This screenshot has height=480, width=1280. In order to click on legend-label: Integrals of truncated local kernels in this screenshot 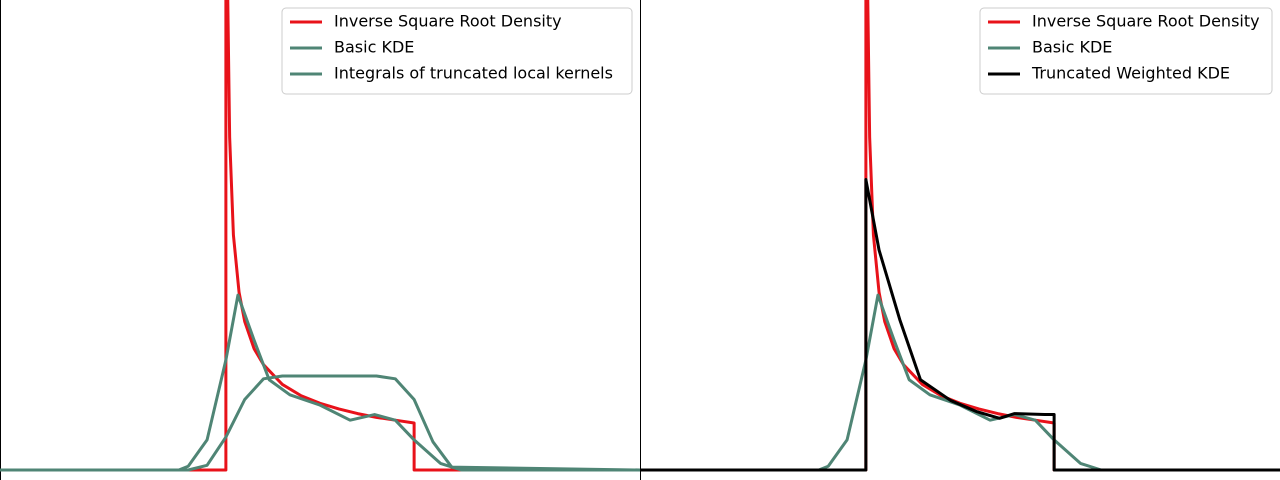, I will do `click(473, 73)`.